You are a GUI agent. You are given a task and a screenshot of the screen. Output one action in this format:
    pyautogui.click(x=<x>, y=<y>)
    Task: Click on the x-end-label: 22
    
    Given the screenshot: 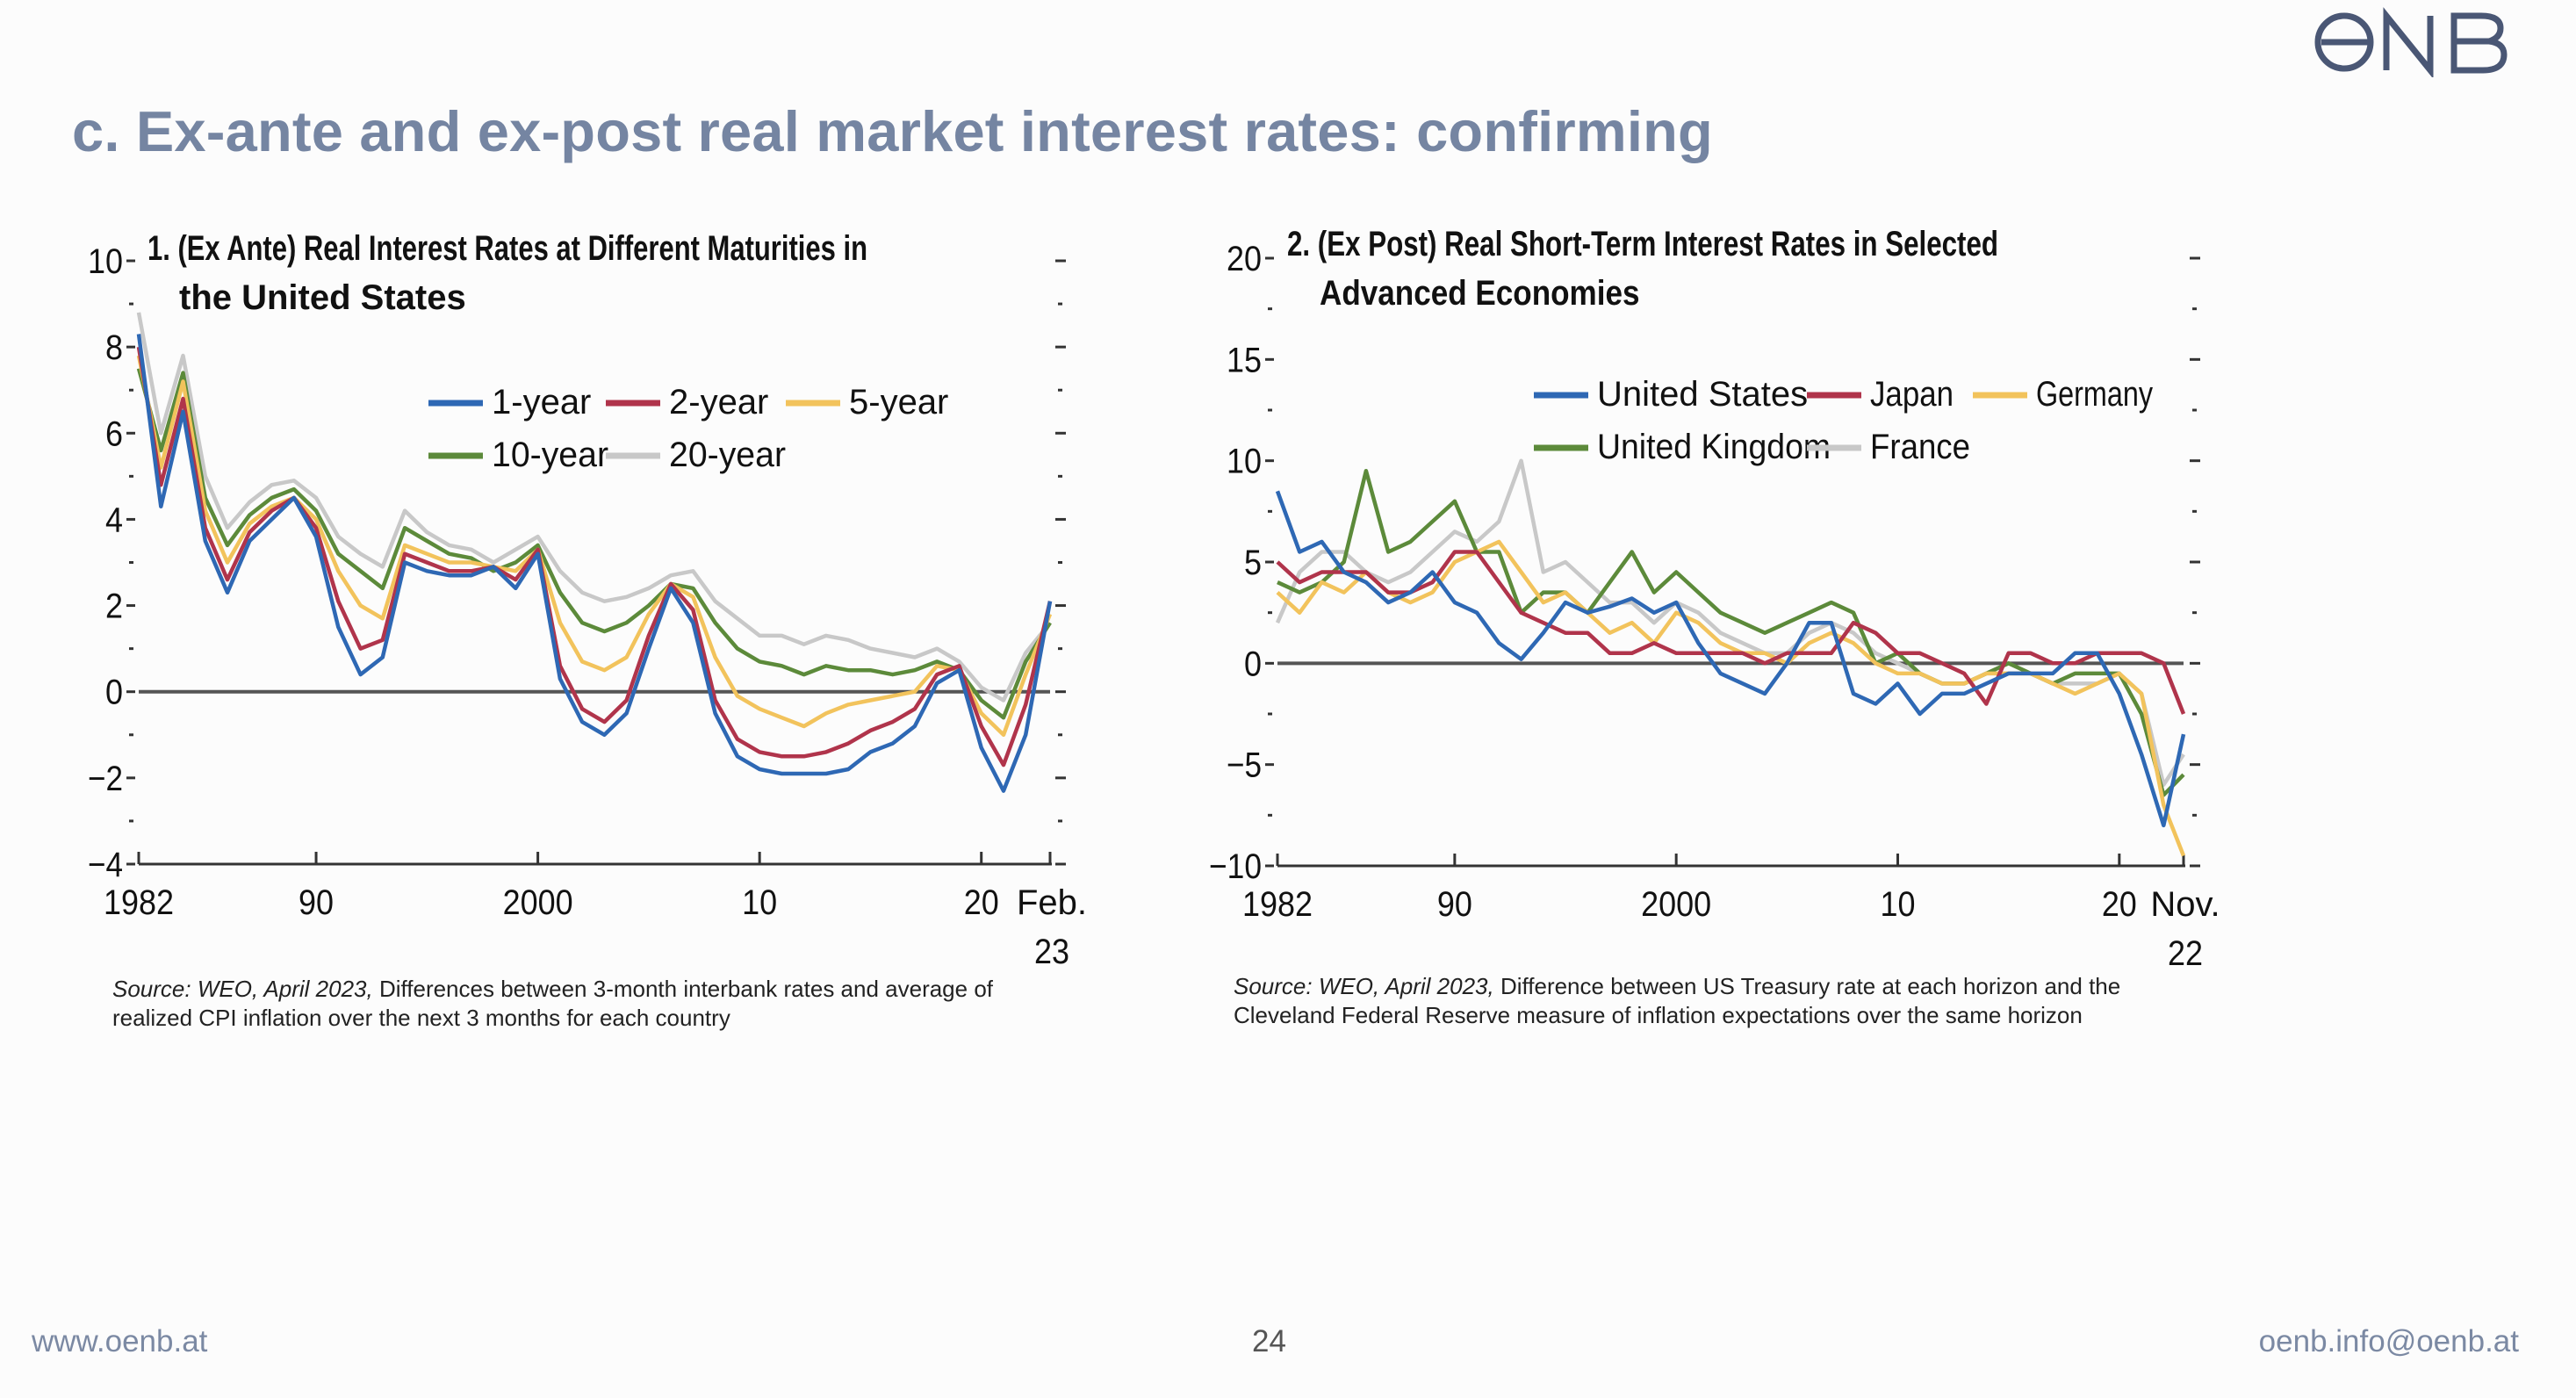 What is the action you would take?
    pyautogui.click(x=2185, y=953)
    